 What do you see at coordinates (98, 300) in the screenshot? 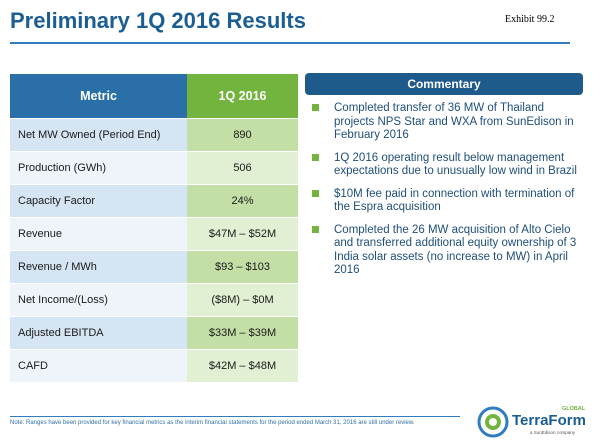
I see `metric-name: Net Income/(Loss)` at bounding box center [98, 300].